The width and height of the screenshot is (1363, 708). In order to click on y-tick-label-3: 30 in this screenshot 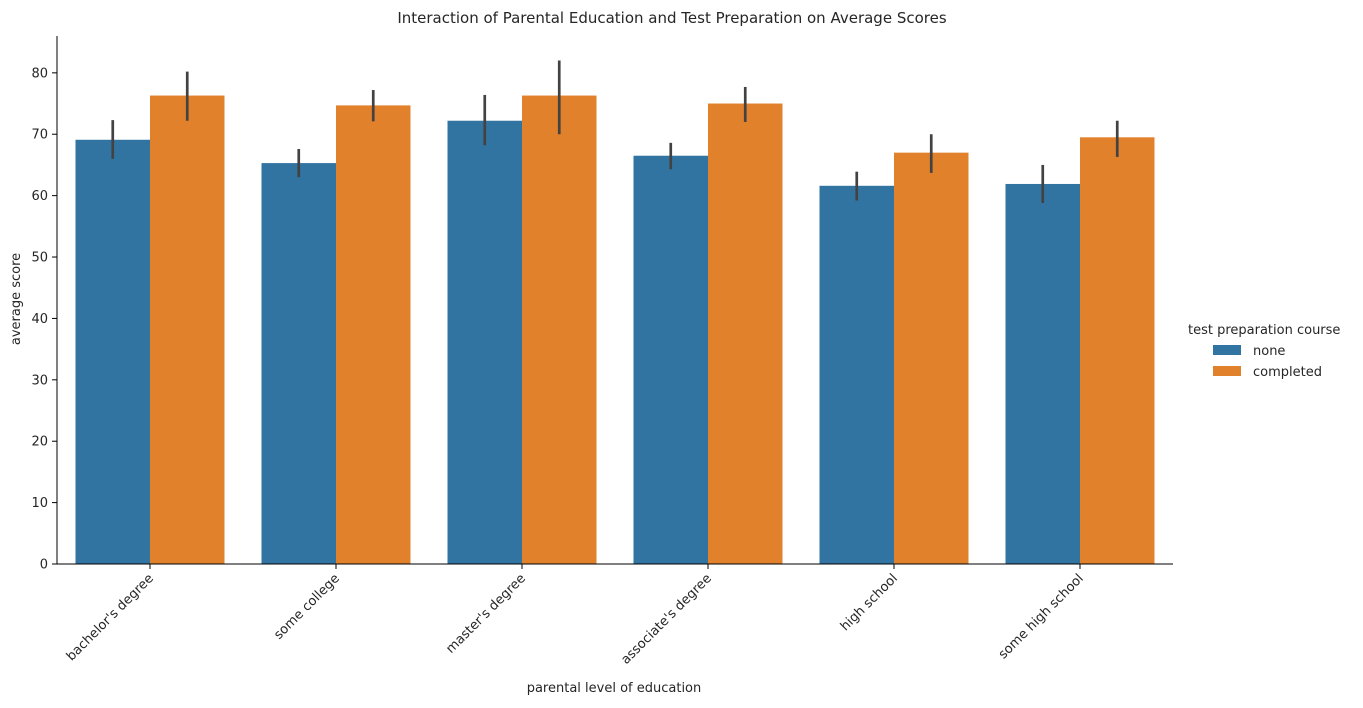, I will do `click(39, 380)`.